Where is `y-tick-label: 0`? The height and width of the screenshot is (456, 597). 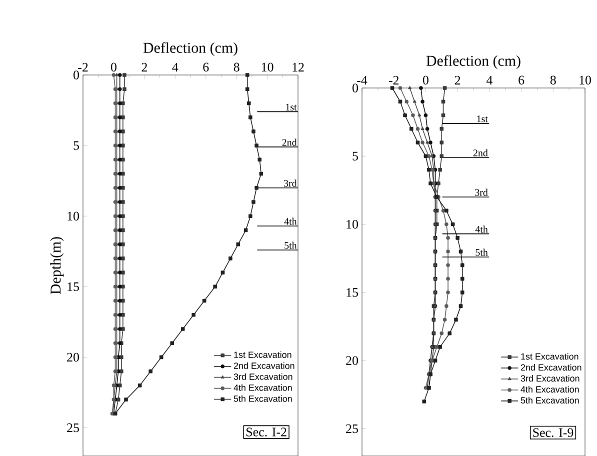 y-tick-label: 0 is located at coordinates (355, 88).